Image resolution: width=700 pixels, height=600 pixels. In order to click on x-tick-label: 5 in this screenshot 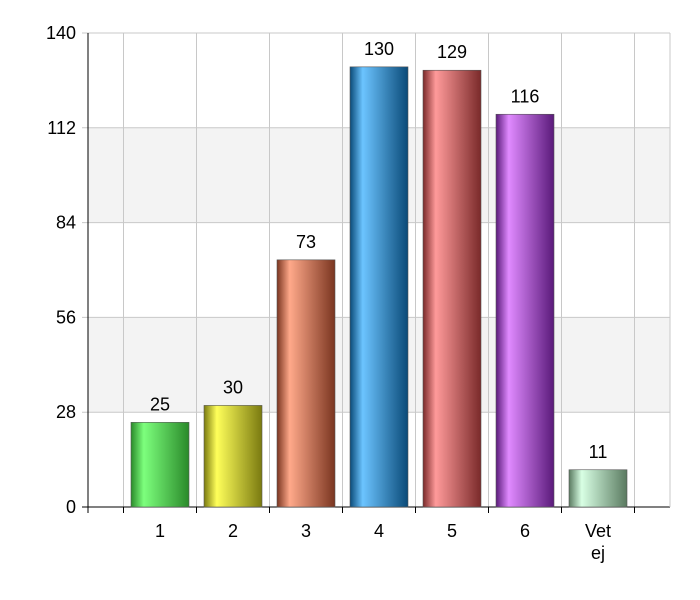, I will do `click(452, 531)`.